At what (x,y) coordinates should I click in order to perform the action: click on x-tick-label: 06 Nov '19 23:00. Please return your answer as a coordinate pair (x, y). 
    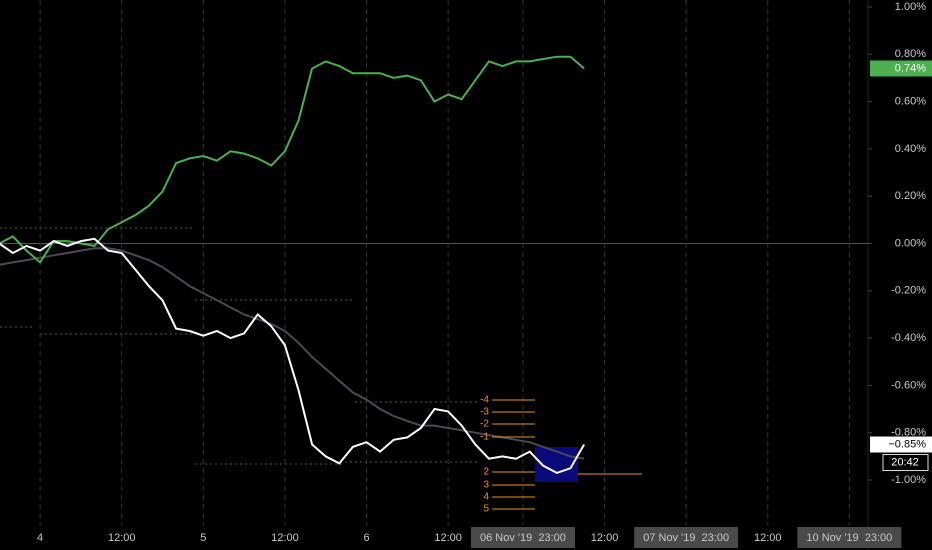
    Looking at the image, I should click on (523, 538).